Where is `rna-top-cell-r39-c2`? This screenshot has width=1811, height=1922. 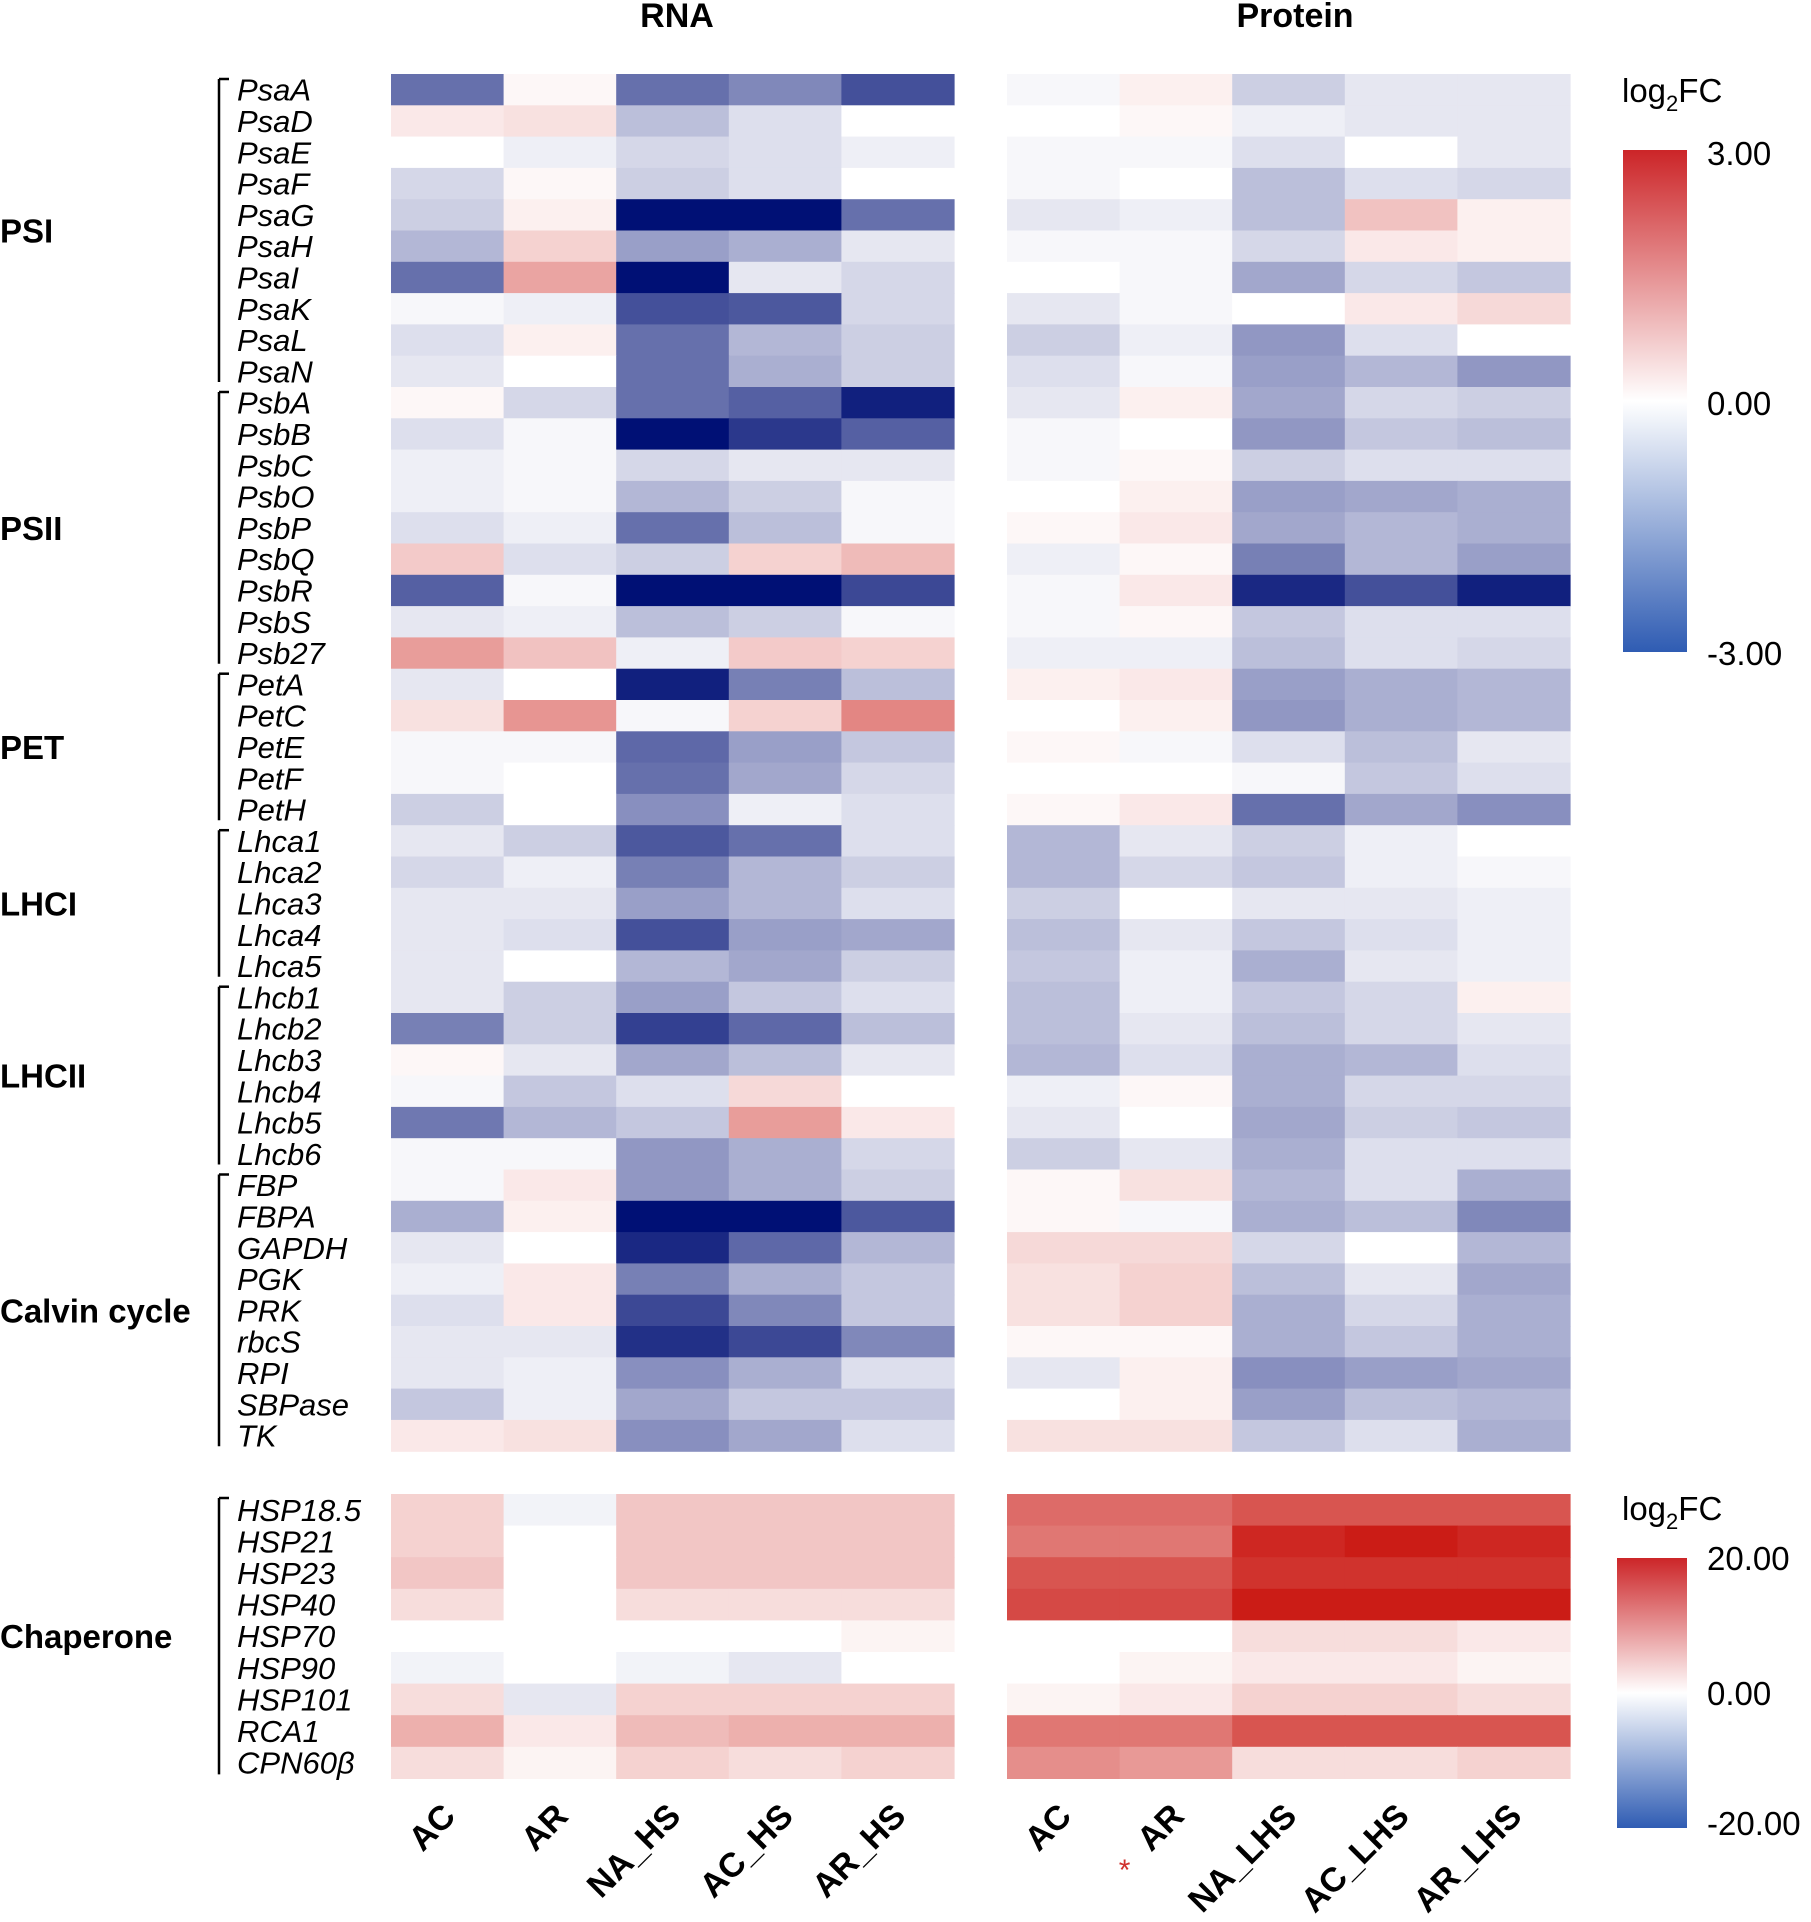 rna-top-cell-r39-c2 is located at coordinates (673, 1310).